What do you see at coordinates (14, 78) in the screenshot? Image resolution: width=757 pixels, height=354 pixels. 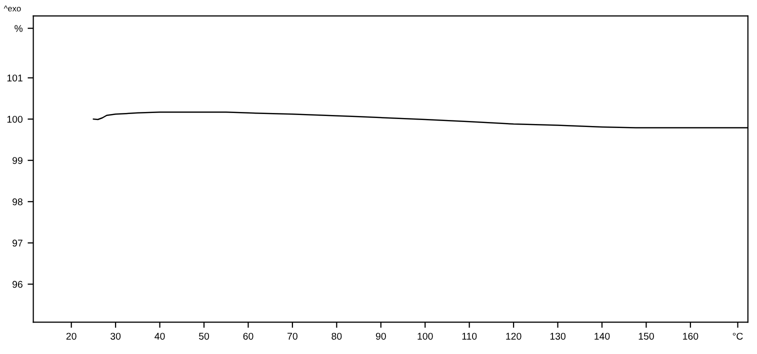 I see `y-tick-label: 101` at bounding box center [14, 78].